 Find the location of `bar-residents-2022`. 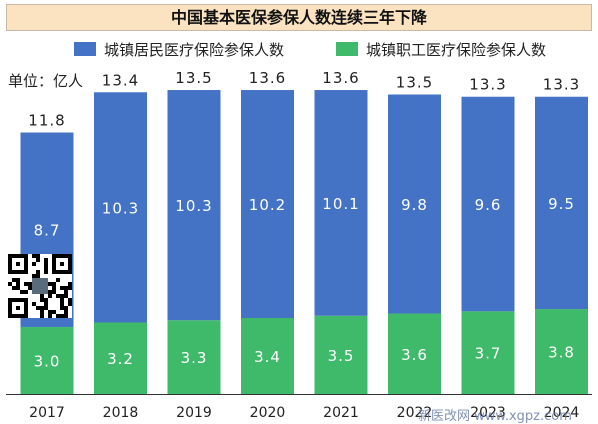

bar-residents-2022 is located at coordinates (414, 204).